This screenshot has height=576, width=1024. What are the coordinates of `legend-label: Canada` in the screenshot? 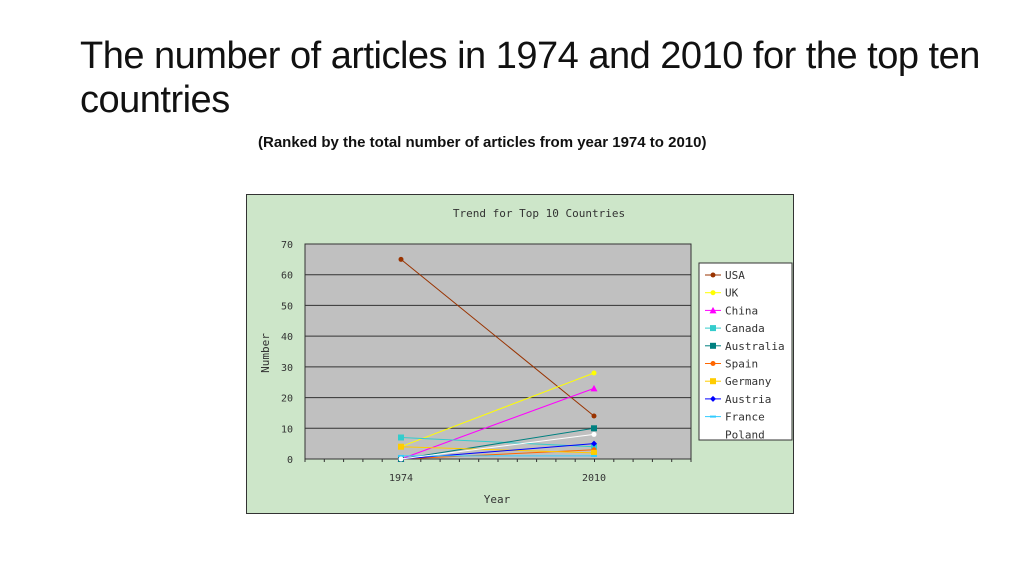 It's located at (745, 328).